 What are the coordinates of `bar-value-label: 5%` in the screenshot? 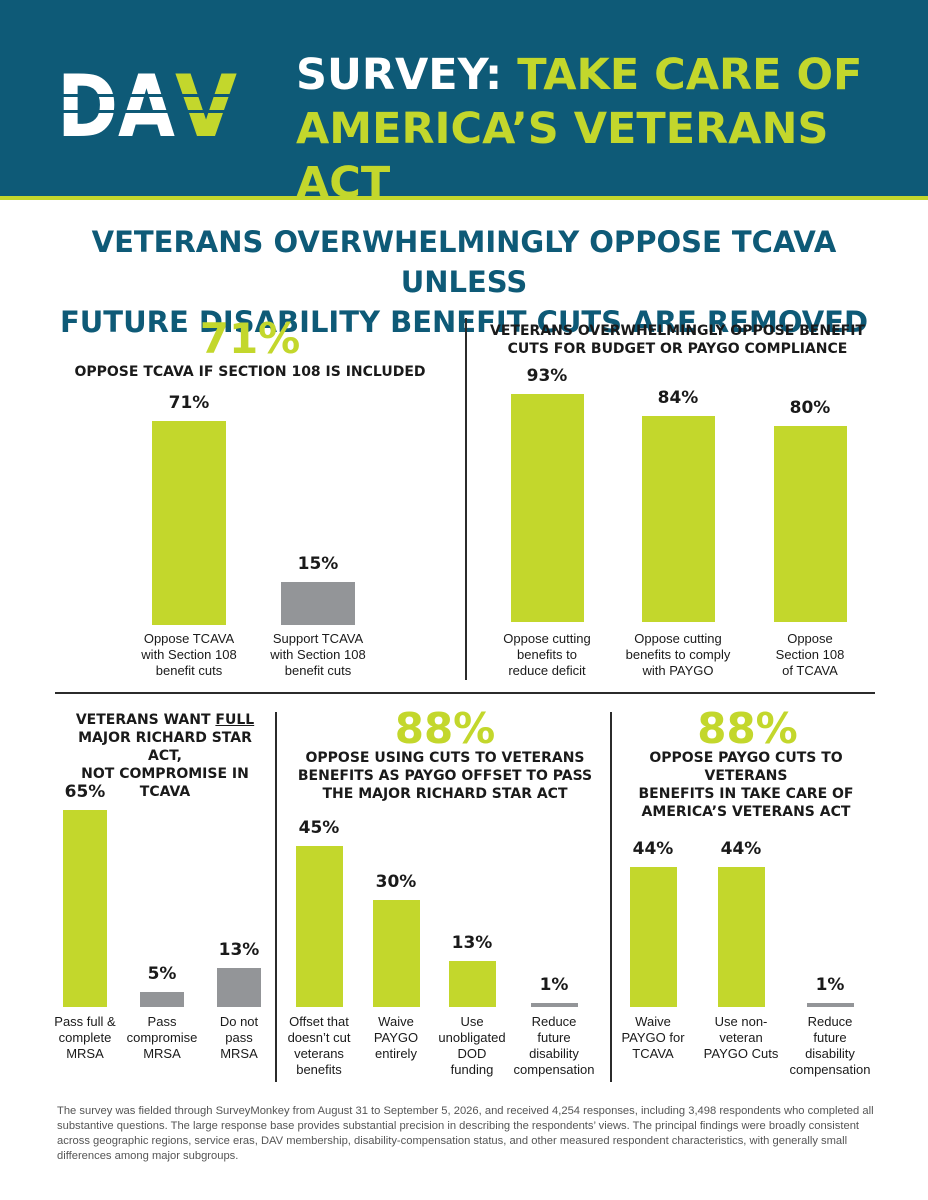 It's located at (162, 973).